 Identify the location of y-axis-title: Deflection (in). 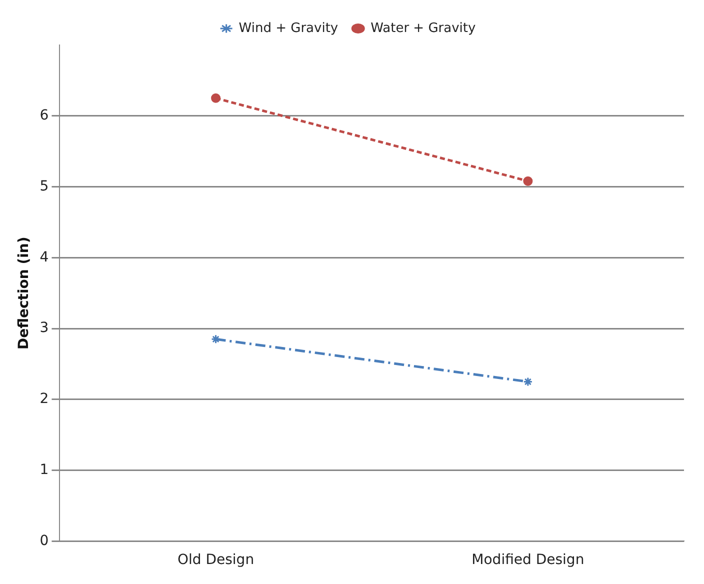
(24, 293).